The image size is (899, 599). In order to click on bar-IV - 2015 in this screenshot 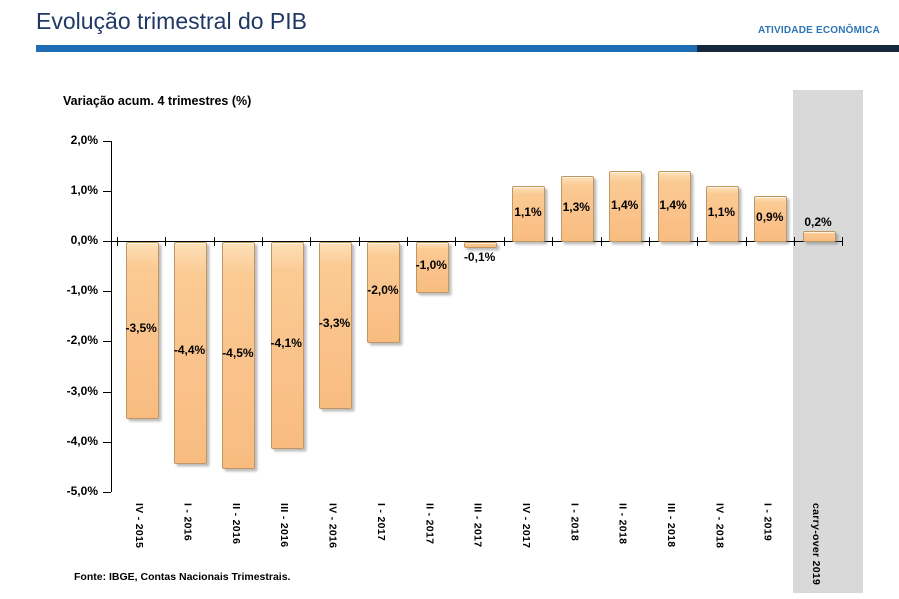, I will do `click(142, 330)`.